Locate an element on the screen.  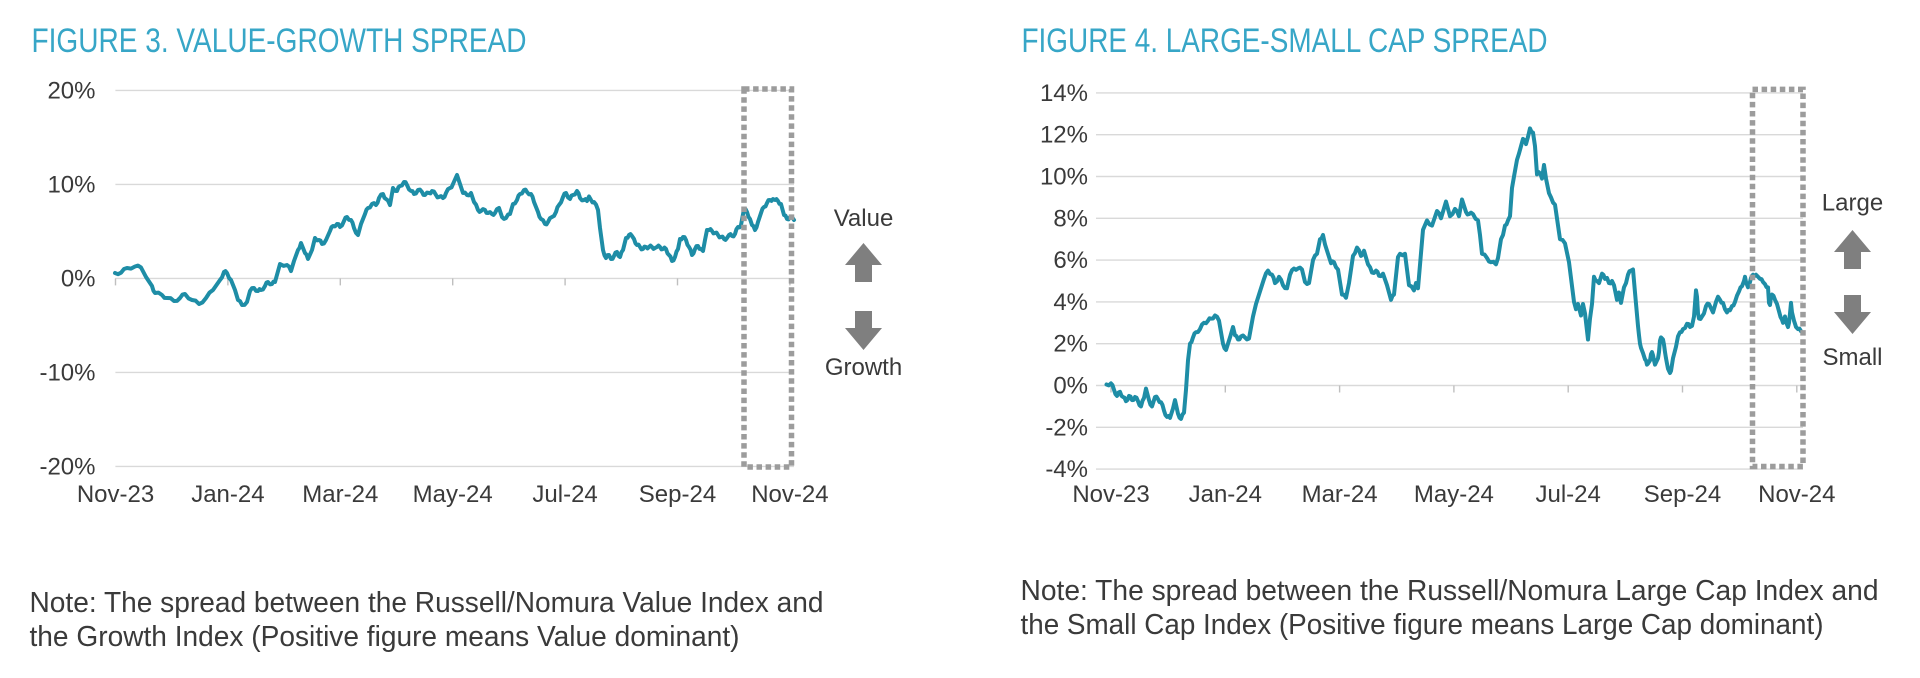
svg-text: Small is located at coordinates (1852, 357).